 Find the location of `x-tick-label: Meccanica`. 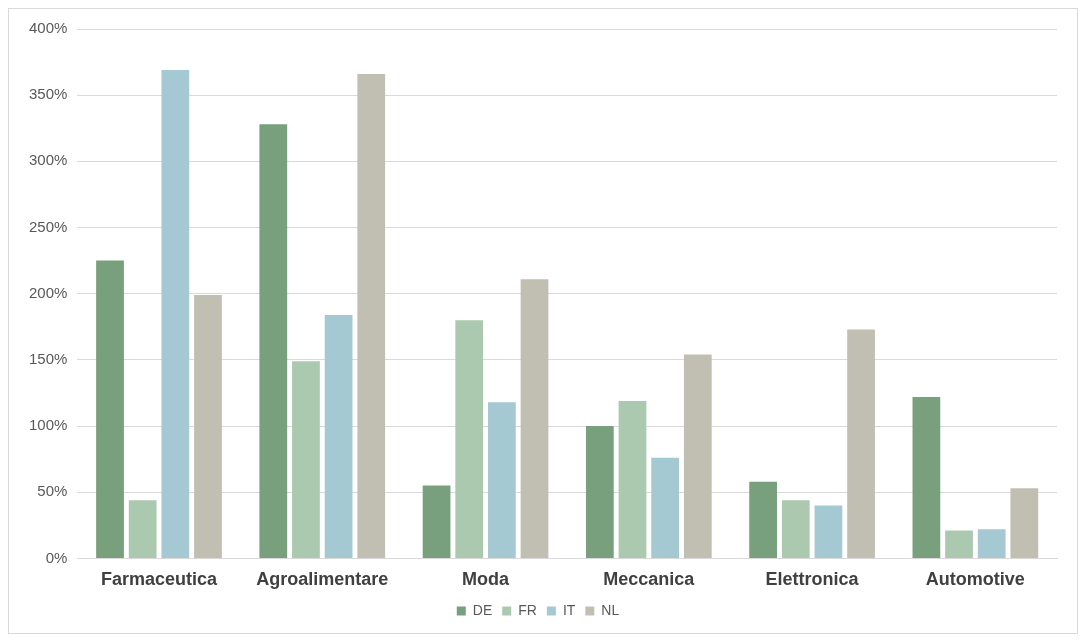

x-tick-label: Meccanica is located at coordinates (649, 579).